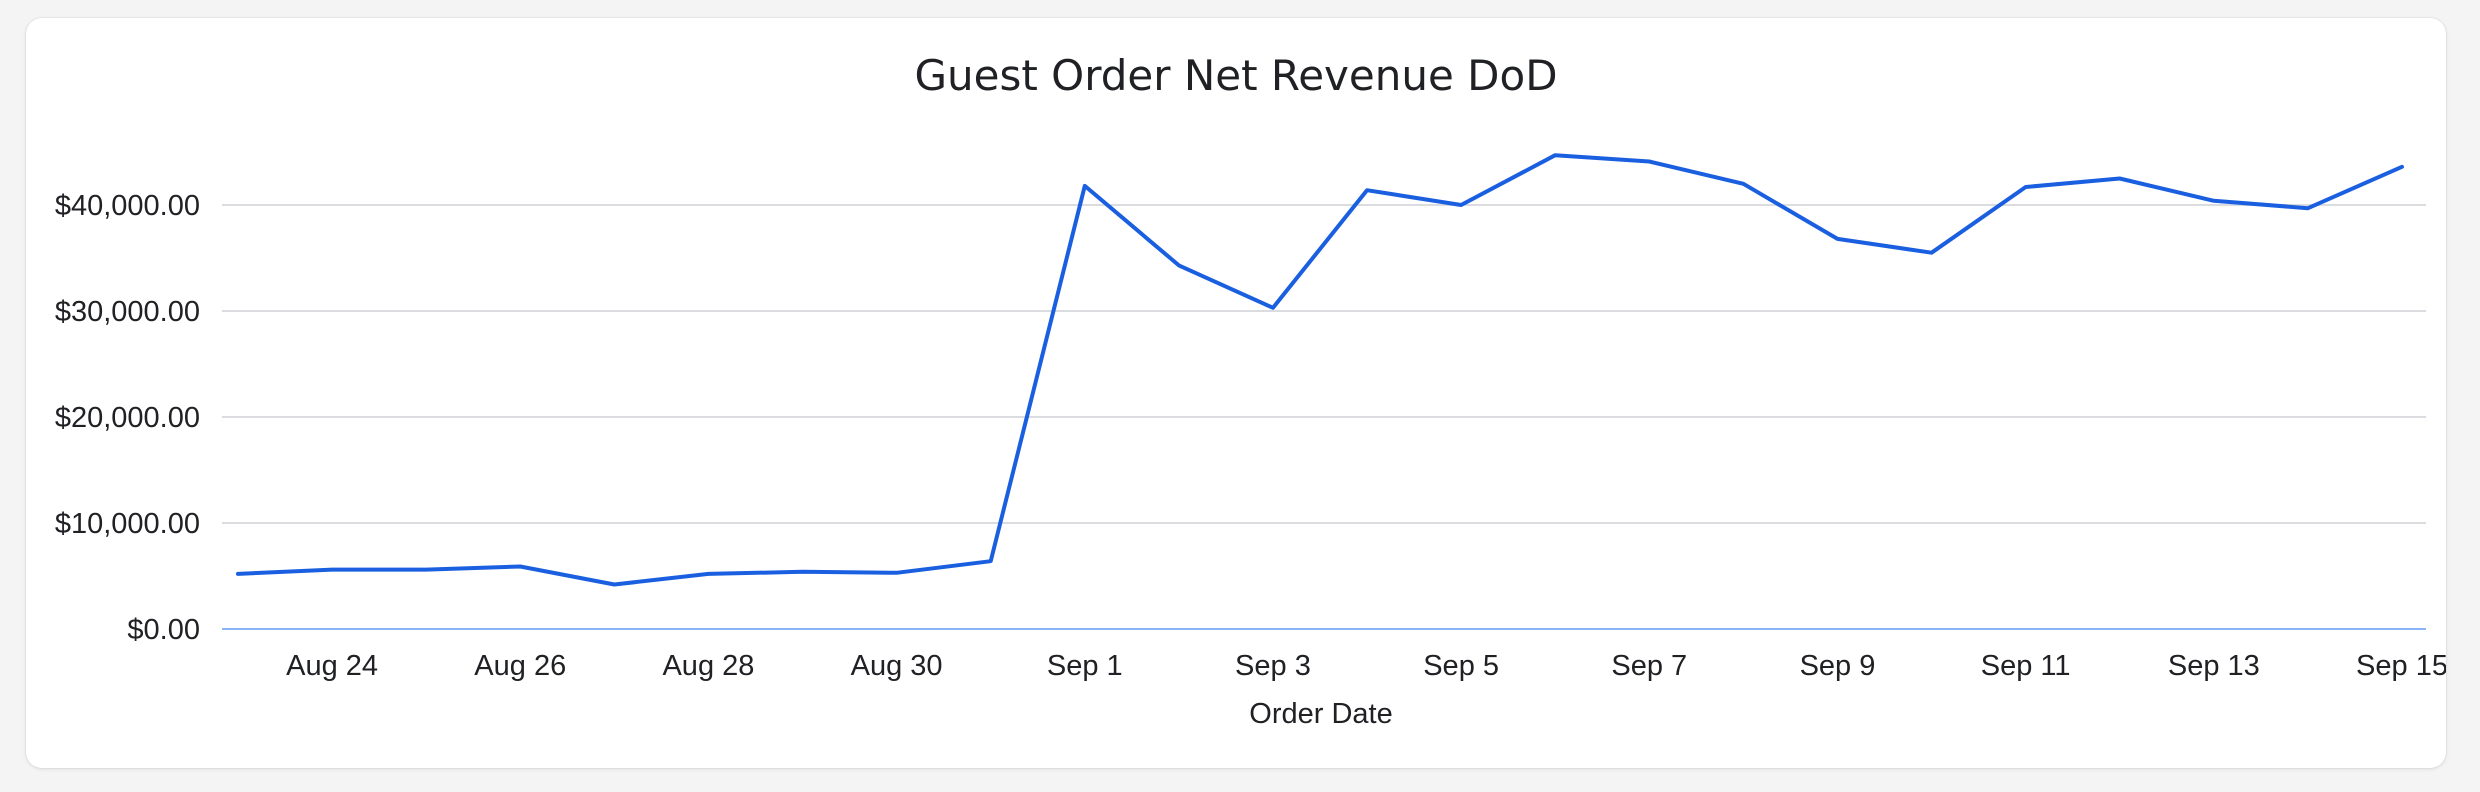 This screenshot has height=792, width=2480. I want to click on y-tick-label: $40,000.00, so click(127, 206).